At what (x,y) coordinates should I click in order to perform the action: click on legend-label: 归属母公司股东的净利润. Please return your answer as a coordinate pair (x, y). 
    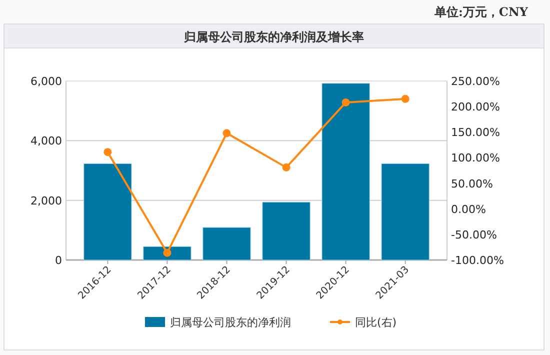
    Looking at the image, I should click on (230, 322).